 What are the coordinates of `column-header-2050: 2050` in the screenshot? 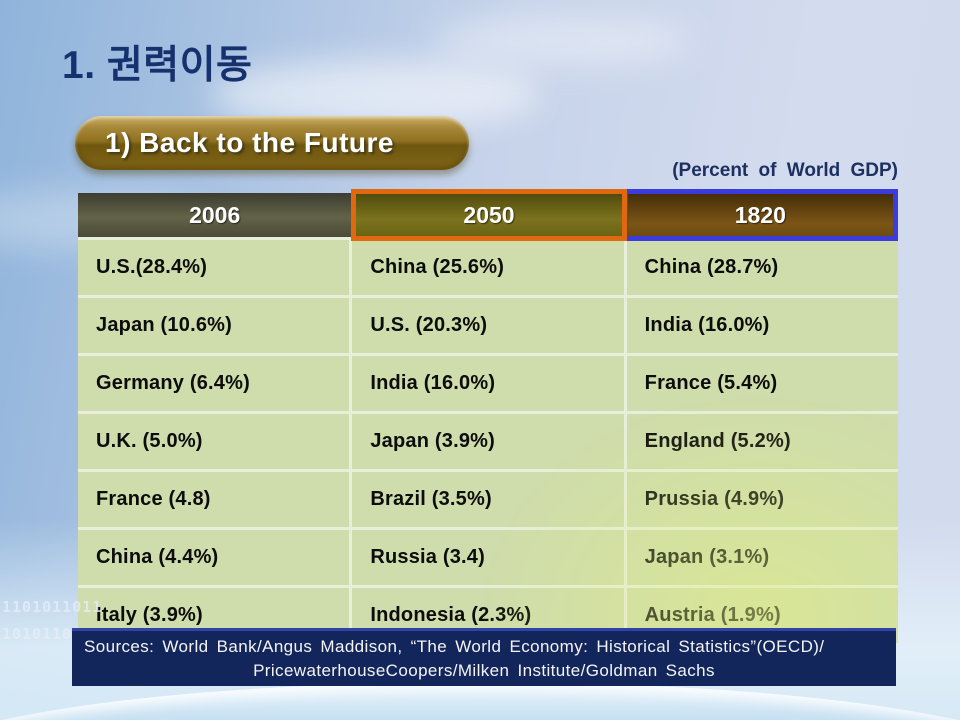 It's located at (489, 215).